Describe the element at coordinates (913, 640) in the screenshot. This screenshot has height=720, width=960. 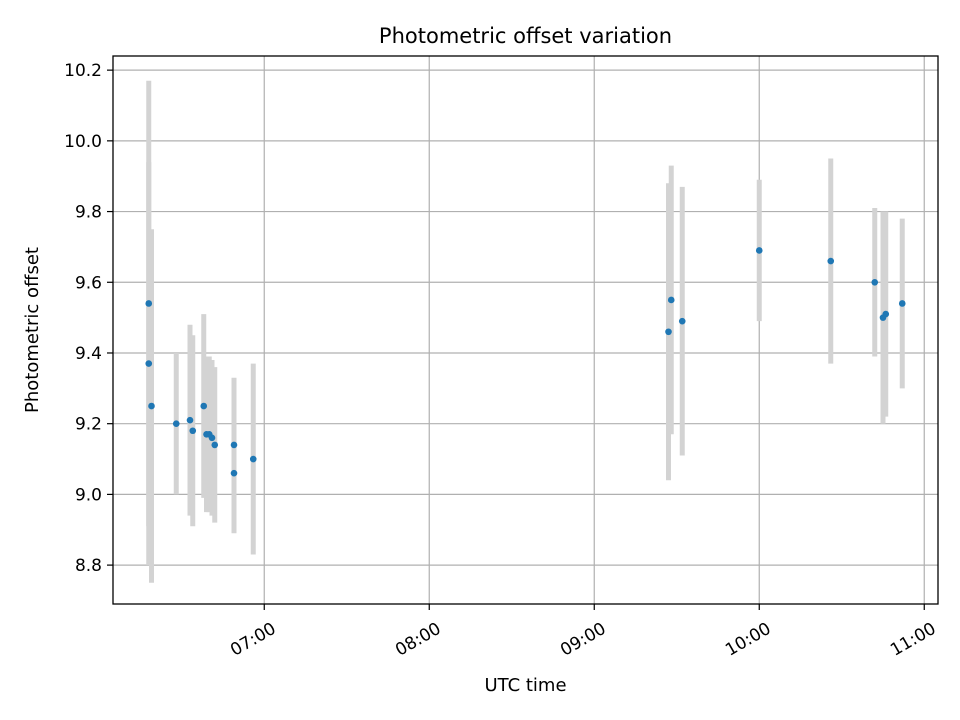
I see `x-tick-label: 11:00` at that location.